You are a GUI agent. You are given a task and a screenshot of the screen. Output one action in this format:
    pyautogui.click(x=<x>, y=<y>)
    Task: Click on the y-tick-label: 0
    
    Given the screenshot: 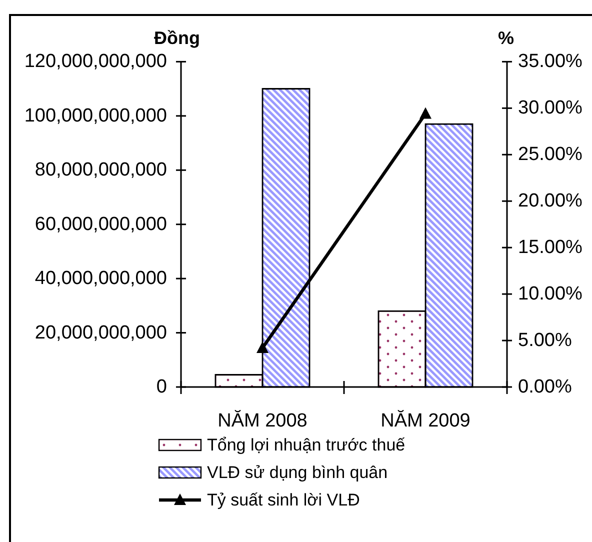 What is the action you would take?
    pyautogui.click(x=161, y=387)
    